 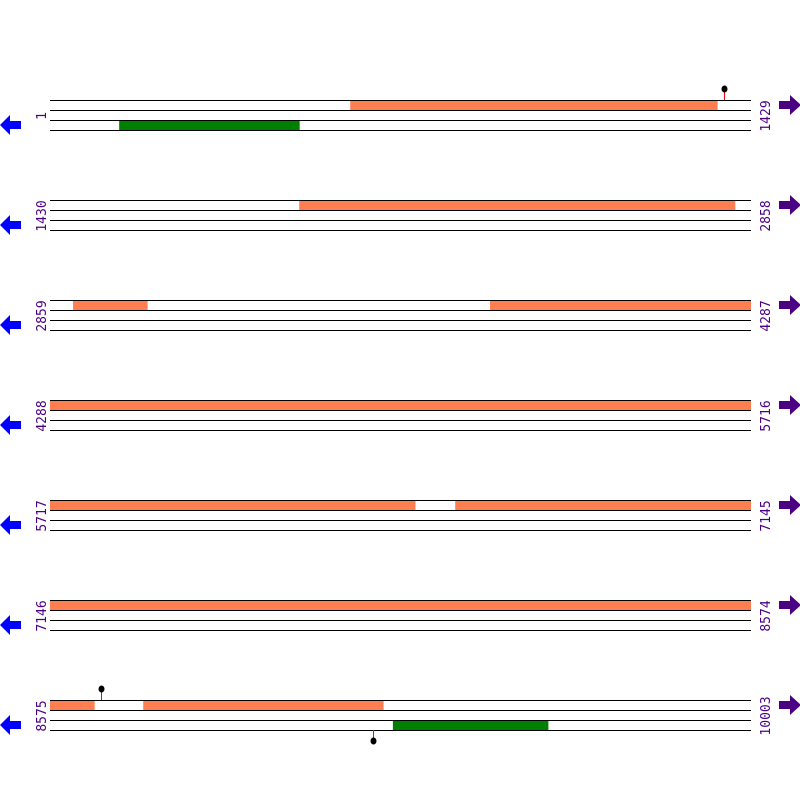 What do you see at coordinates (766, 615) in the screenshot?
I see `row-end-label: 8574` at bounding box center [766, 615].